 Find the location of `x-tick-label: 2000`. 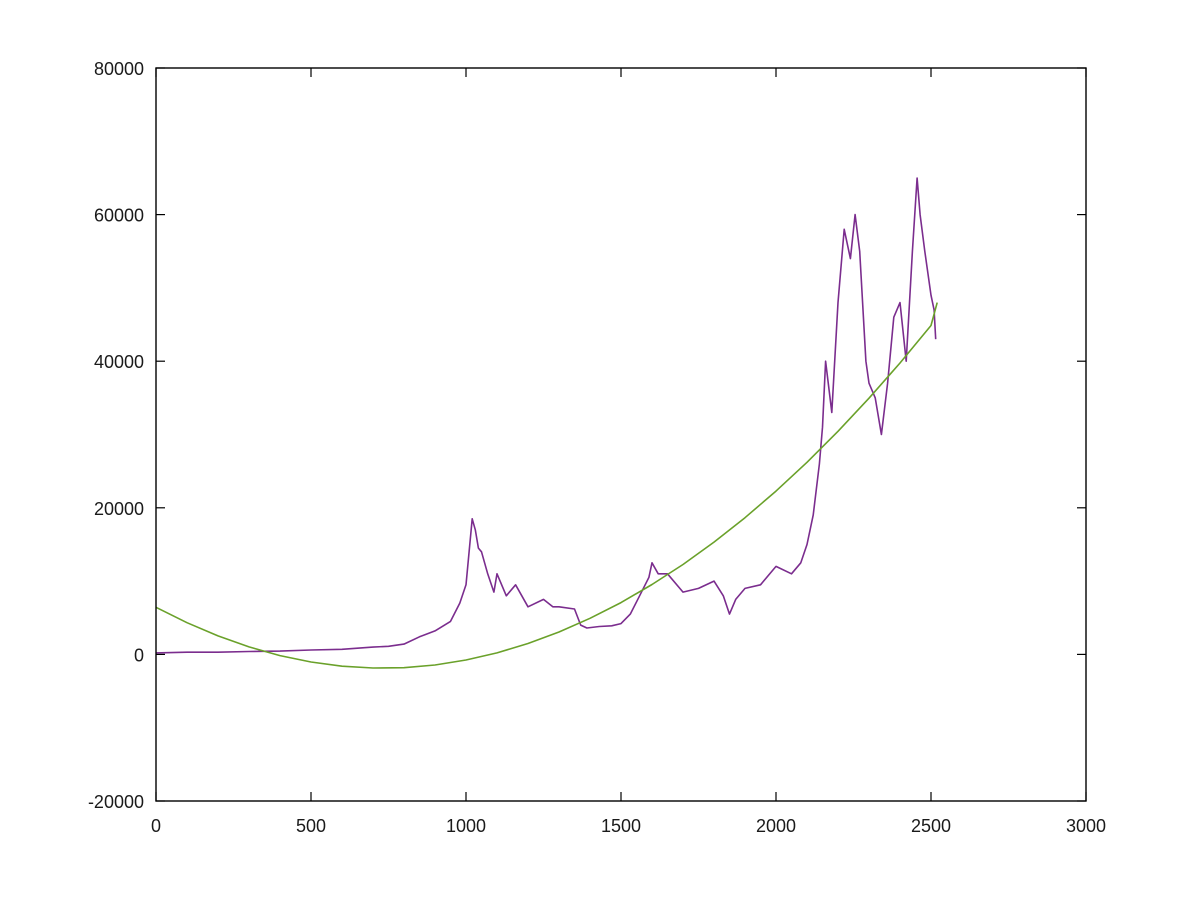

x-tick-label: 2000 is located at coordinates (776, 826).